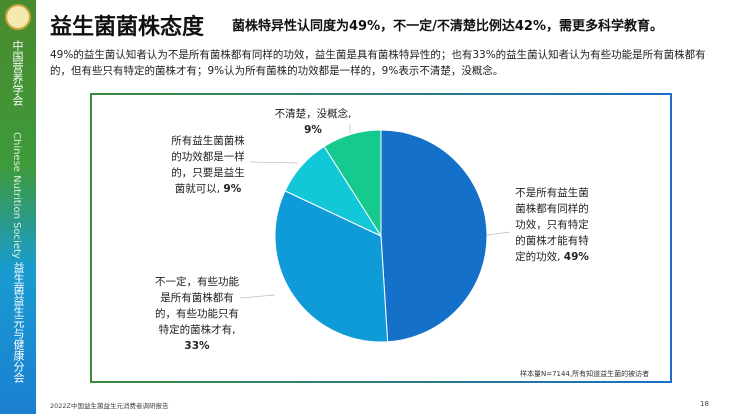 The image size is (735, 414). Describe the element at coordinates (18, 17) in the screenshot. I see `society-logo` at that location.